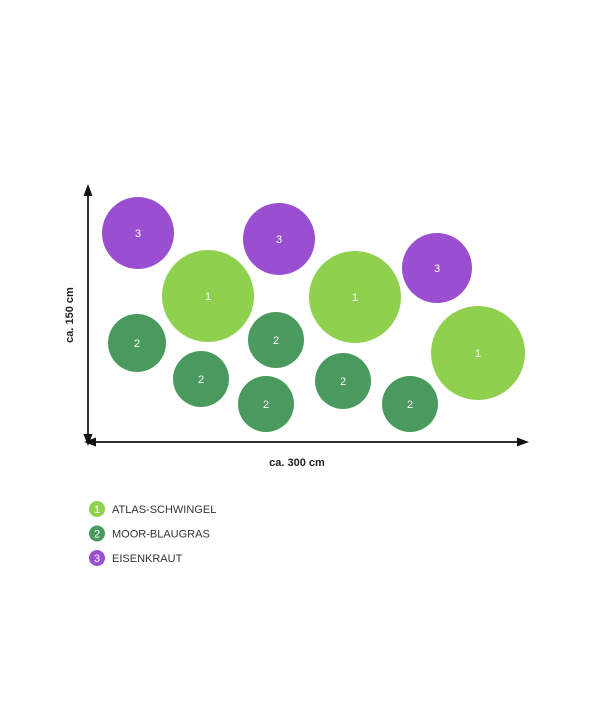 This screenshot has width=600, height=705. I want to click on legend-number: 2, so click(97, 534).